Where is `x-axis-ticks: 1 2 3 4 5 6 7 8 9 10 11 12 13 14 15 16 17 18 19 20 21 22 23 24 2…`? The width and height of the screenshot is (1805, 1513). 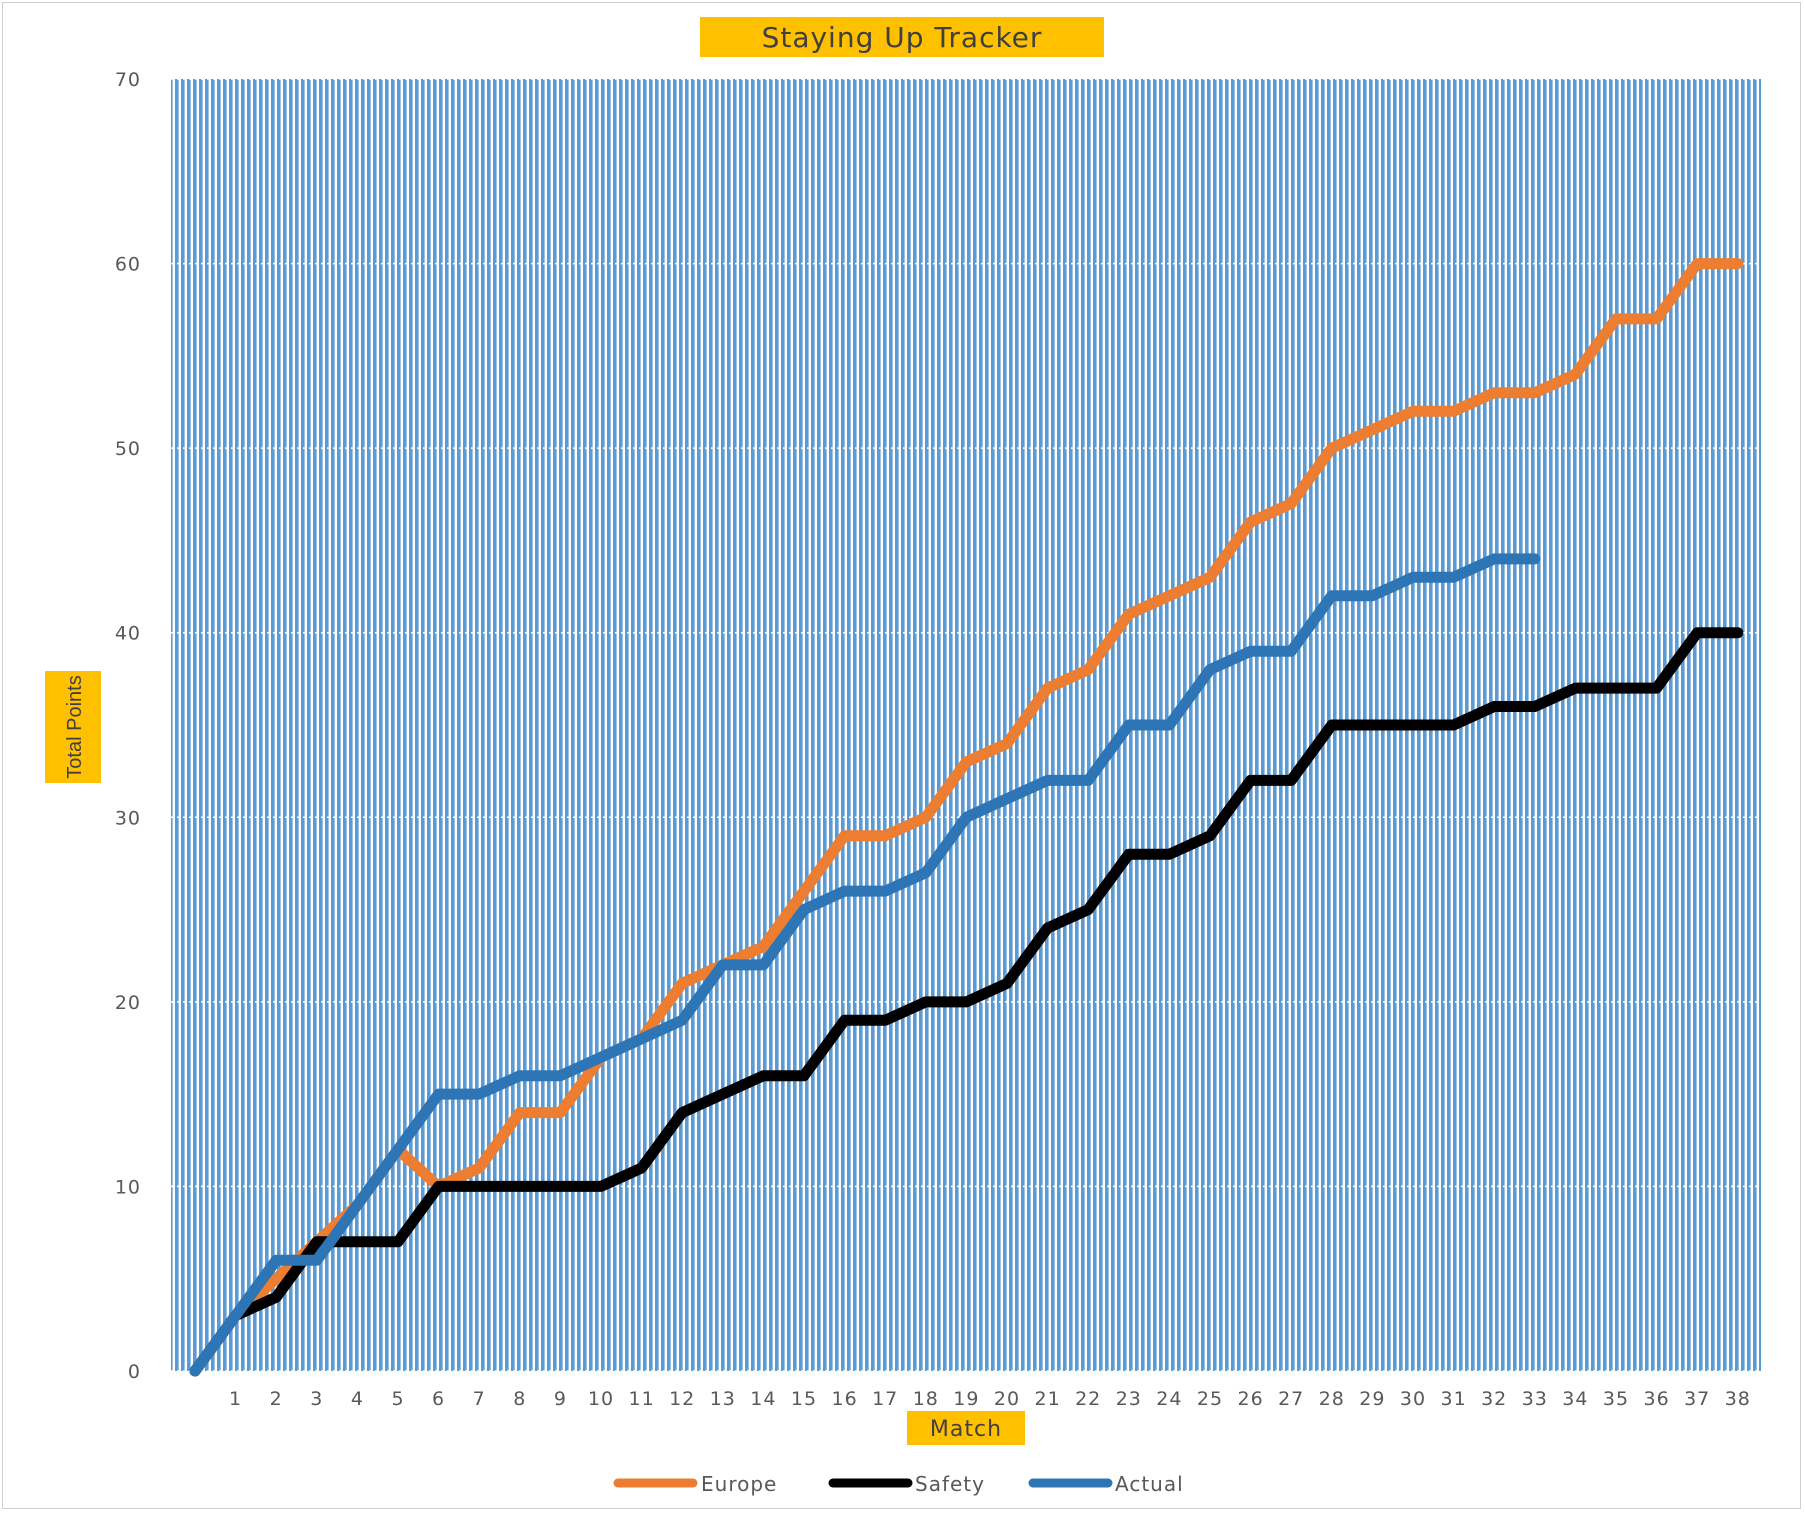
x-axis-ticks: 1 2 3 4 5 6 7 8 9 10 11 12 13 14 15 16 17 18 19 20 21 22 23 24 2… is located at coordinates (990, 1399).